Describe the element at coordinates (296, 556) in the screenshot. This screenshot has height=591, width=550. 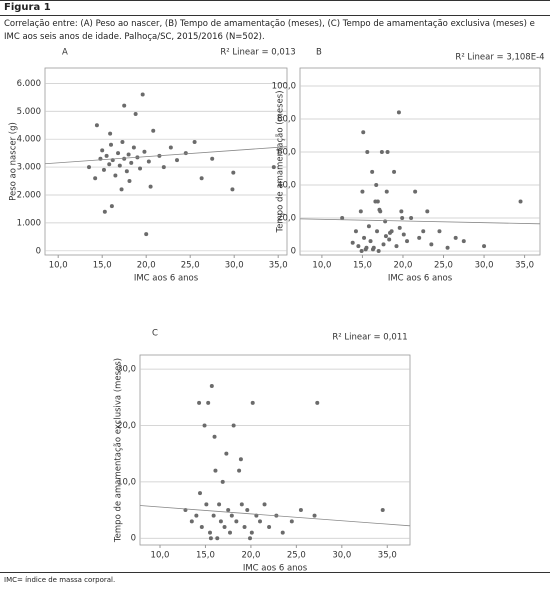
I see `x-tick-label: 25,0` at that location.